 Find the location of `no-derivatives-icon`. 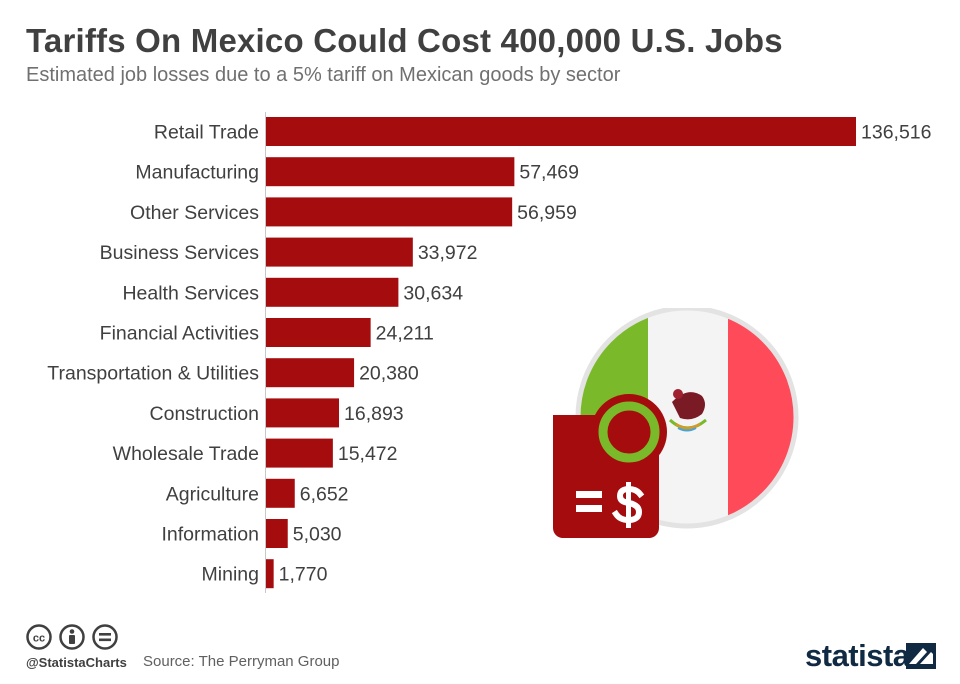

no-derivatives-icon is located at coordinates (105, 637).